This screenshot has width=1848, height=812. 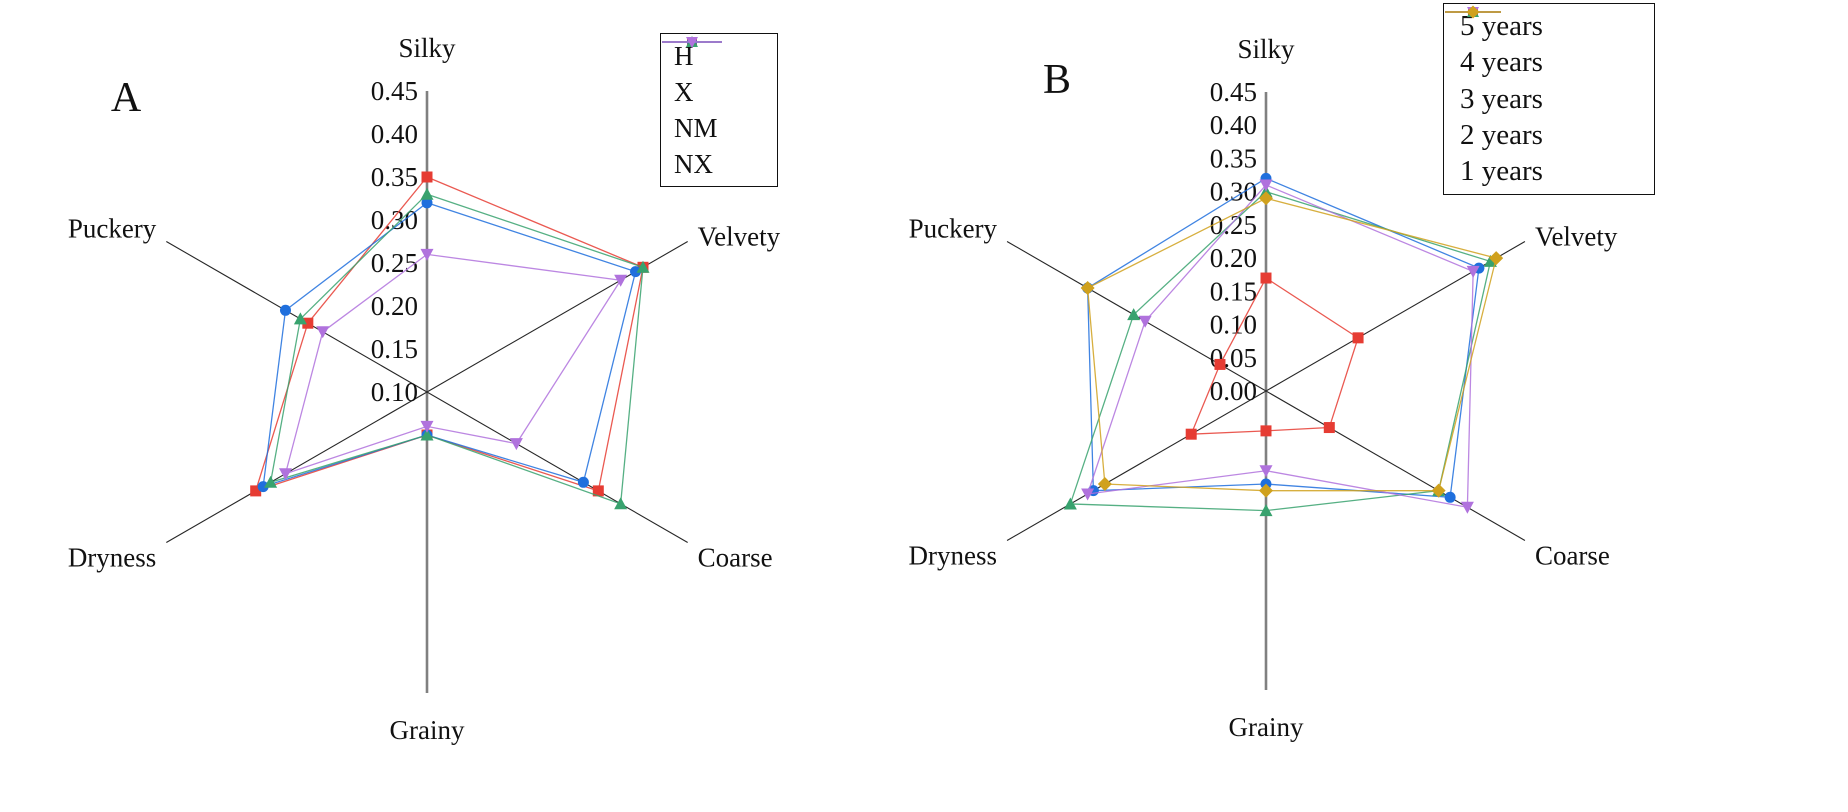 What do you see at coordinates (1233, 192) in the screenshot?
I see `tick-label: 0.30` at bounding box center [1233, 192].